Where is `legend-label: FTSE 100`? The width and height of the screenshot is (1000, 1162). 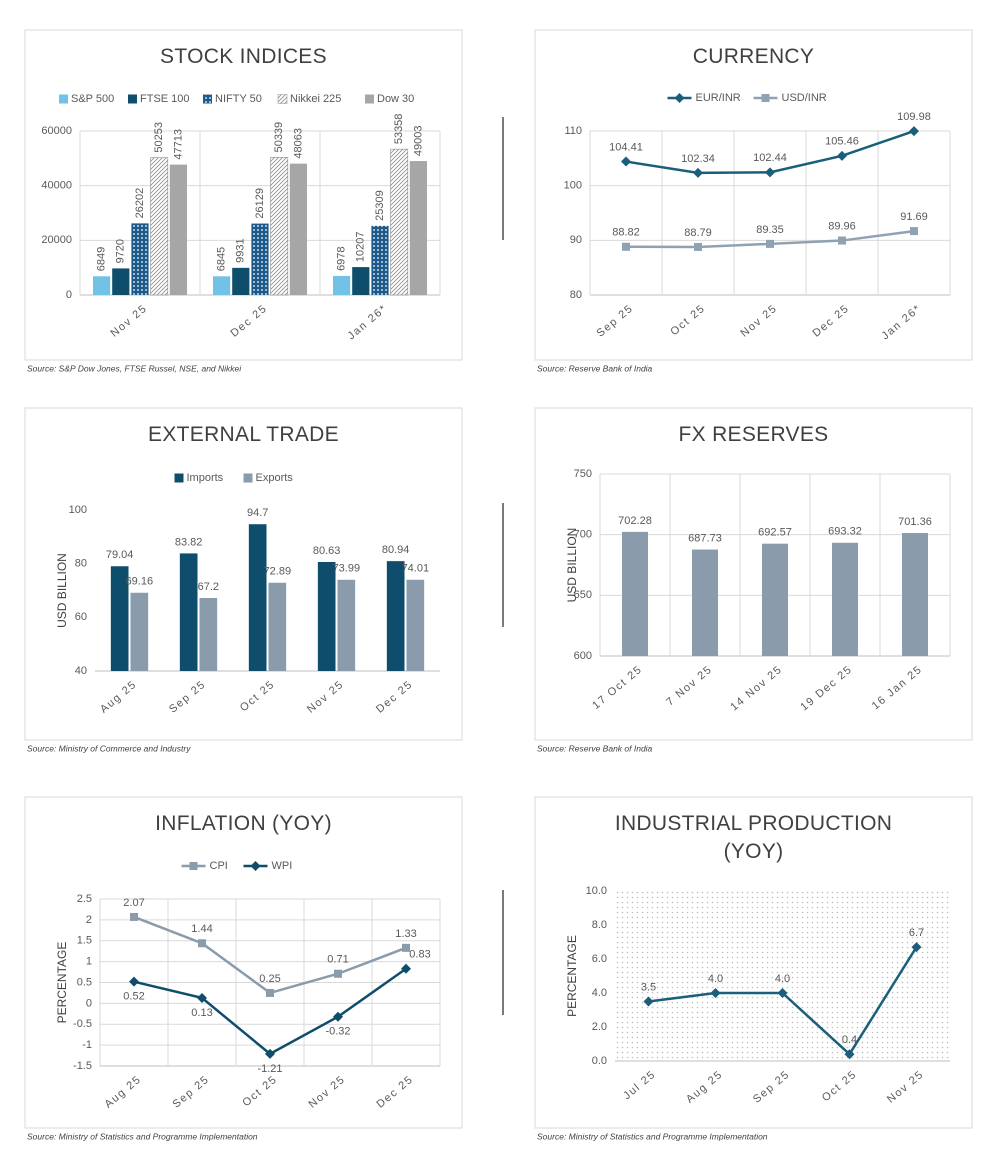 legend-label: FTSE 100 is located at coordinates (165, 99).